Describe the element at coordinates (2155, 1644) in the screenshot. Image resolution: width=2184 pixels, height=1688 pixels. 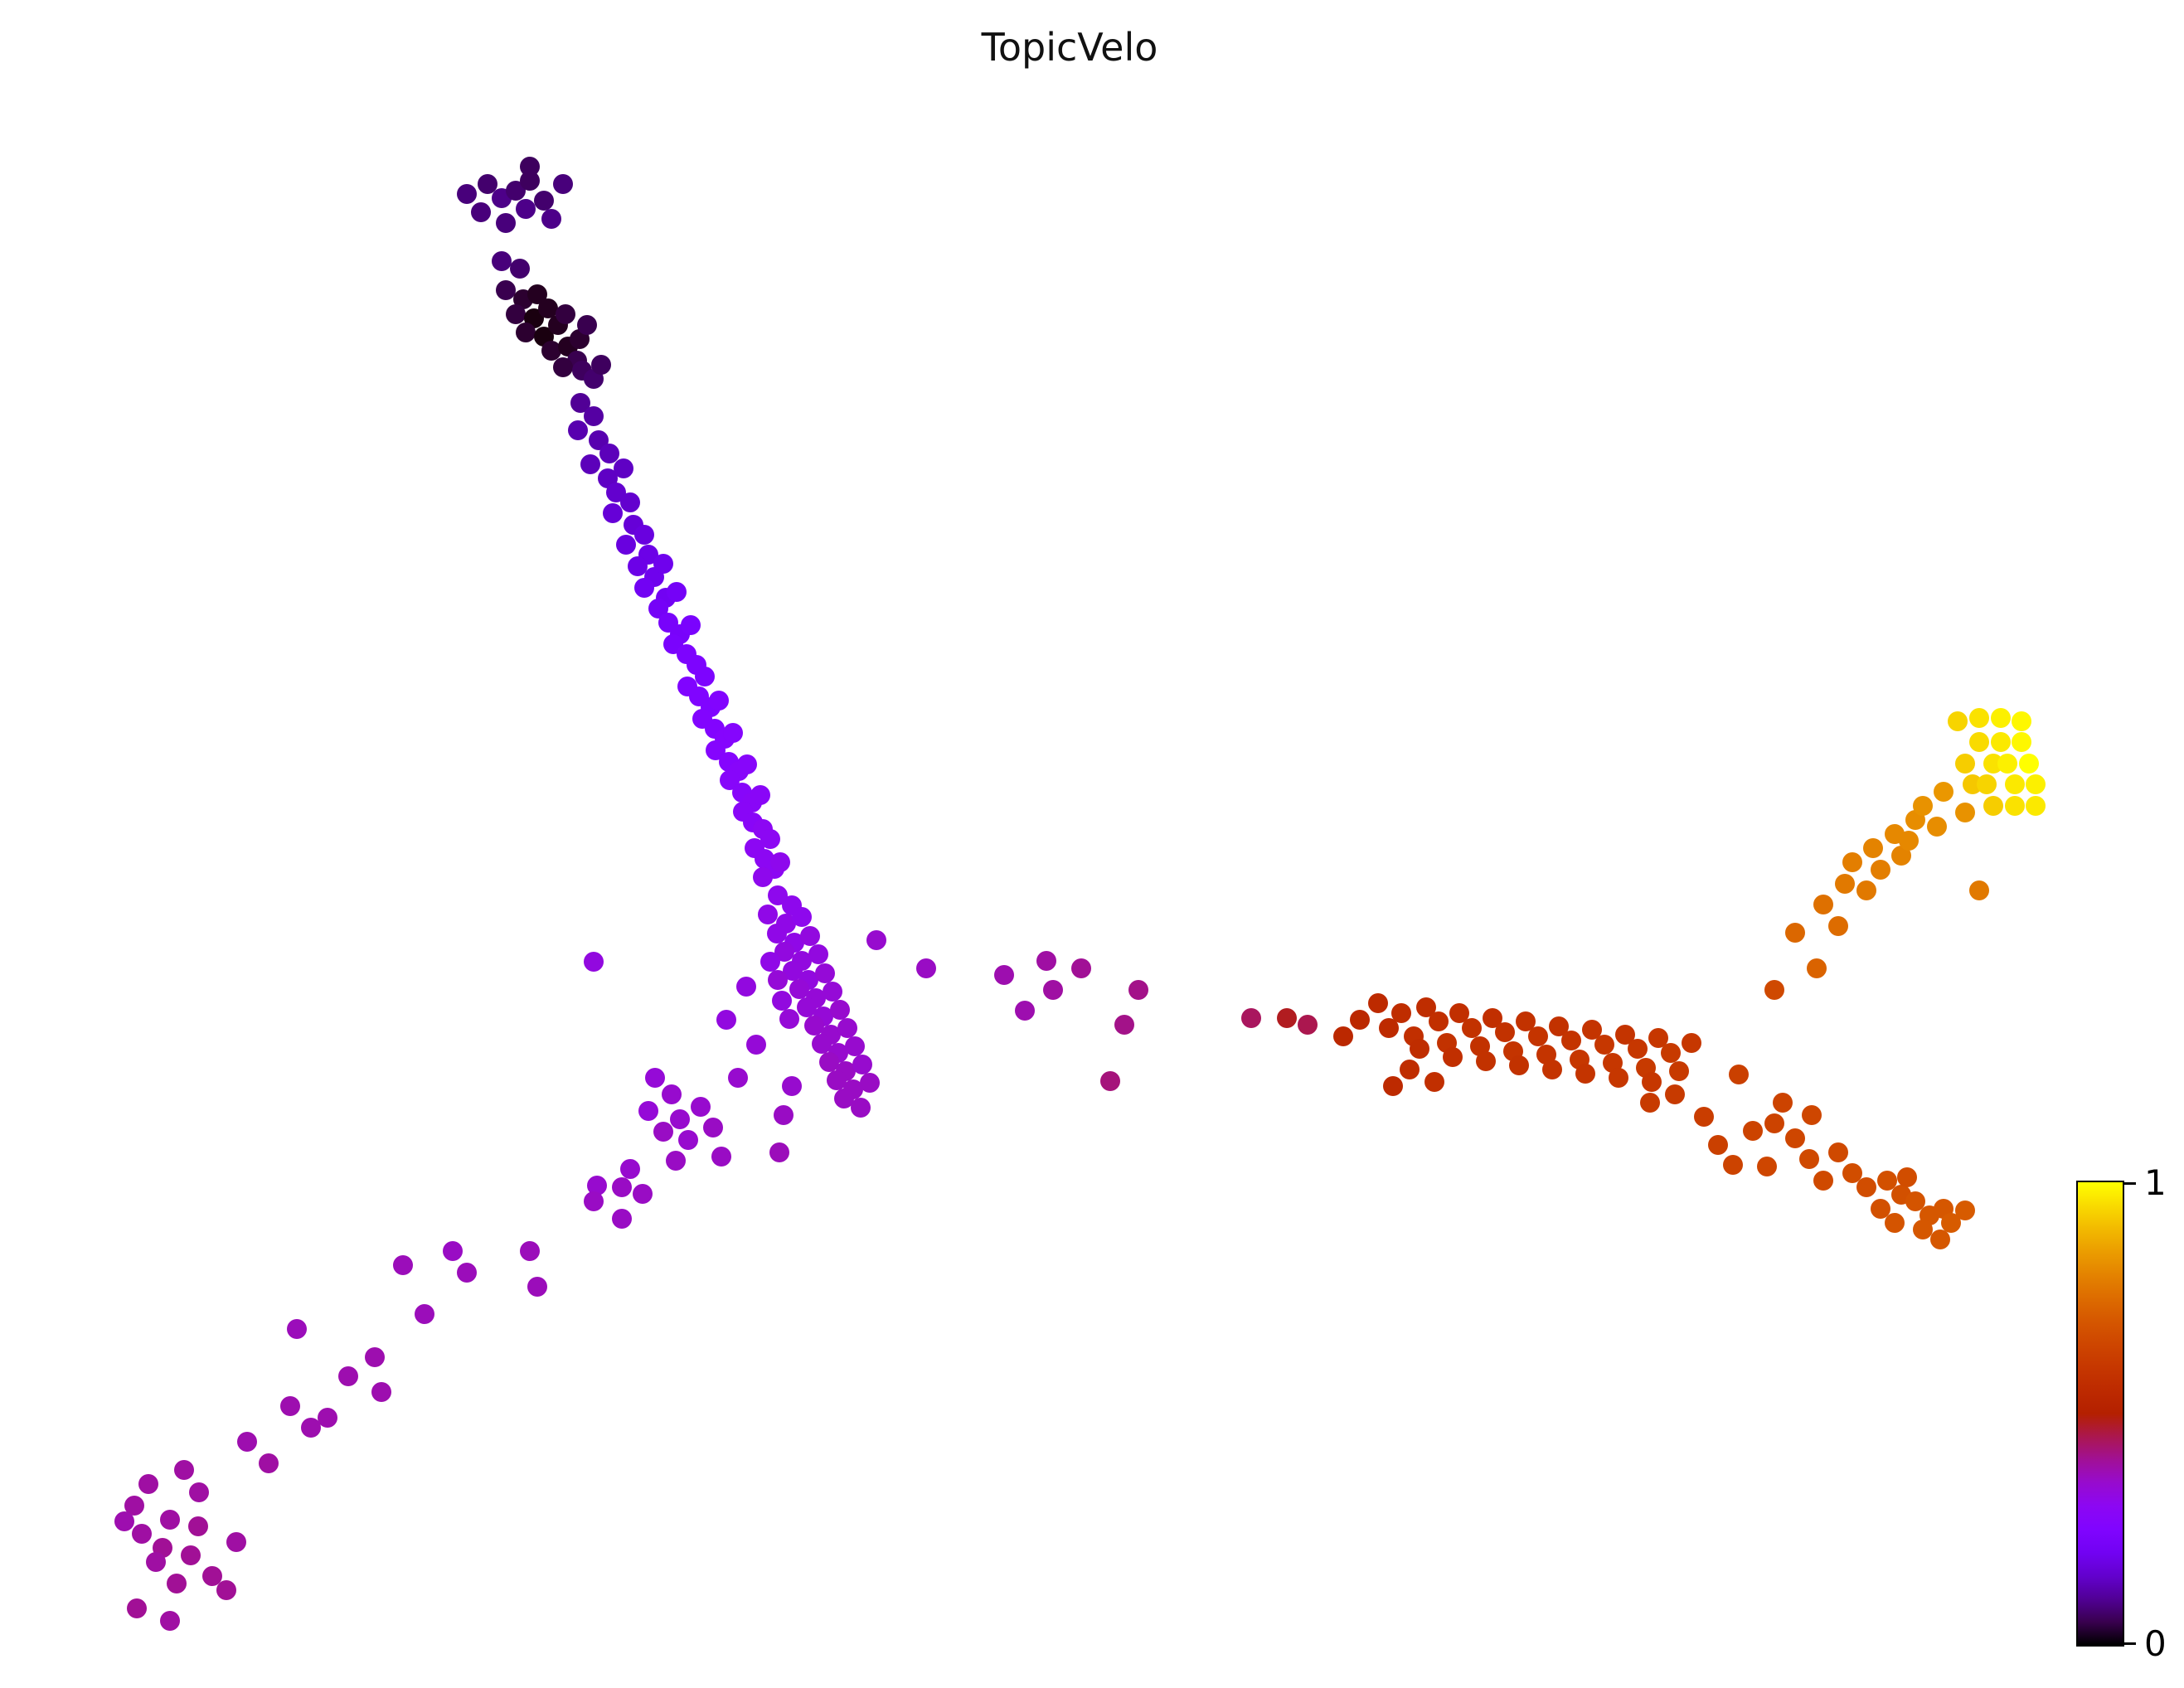
I see `colorbar-min-label: 0` at that location.